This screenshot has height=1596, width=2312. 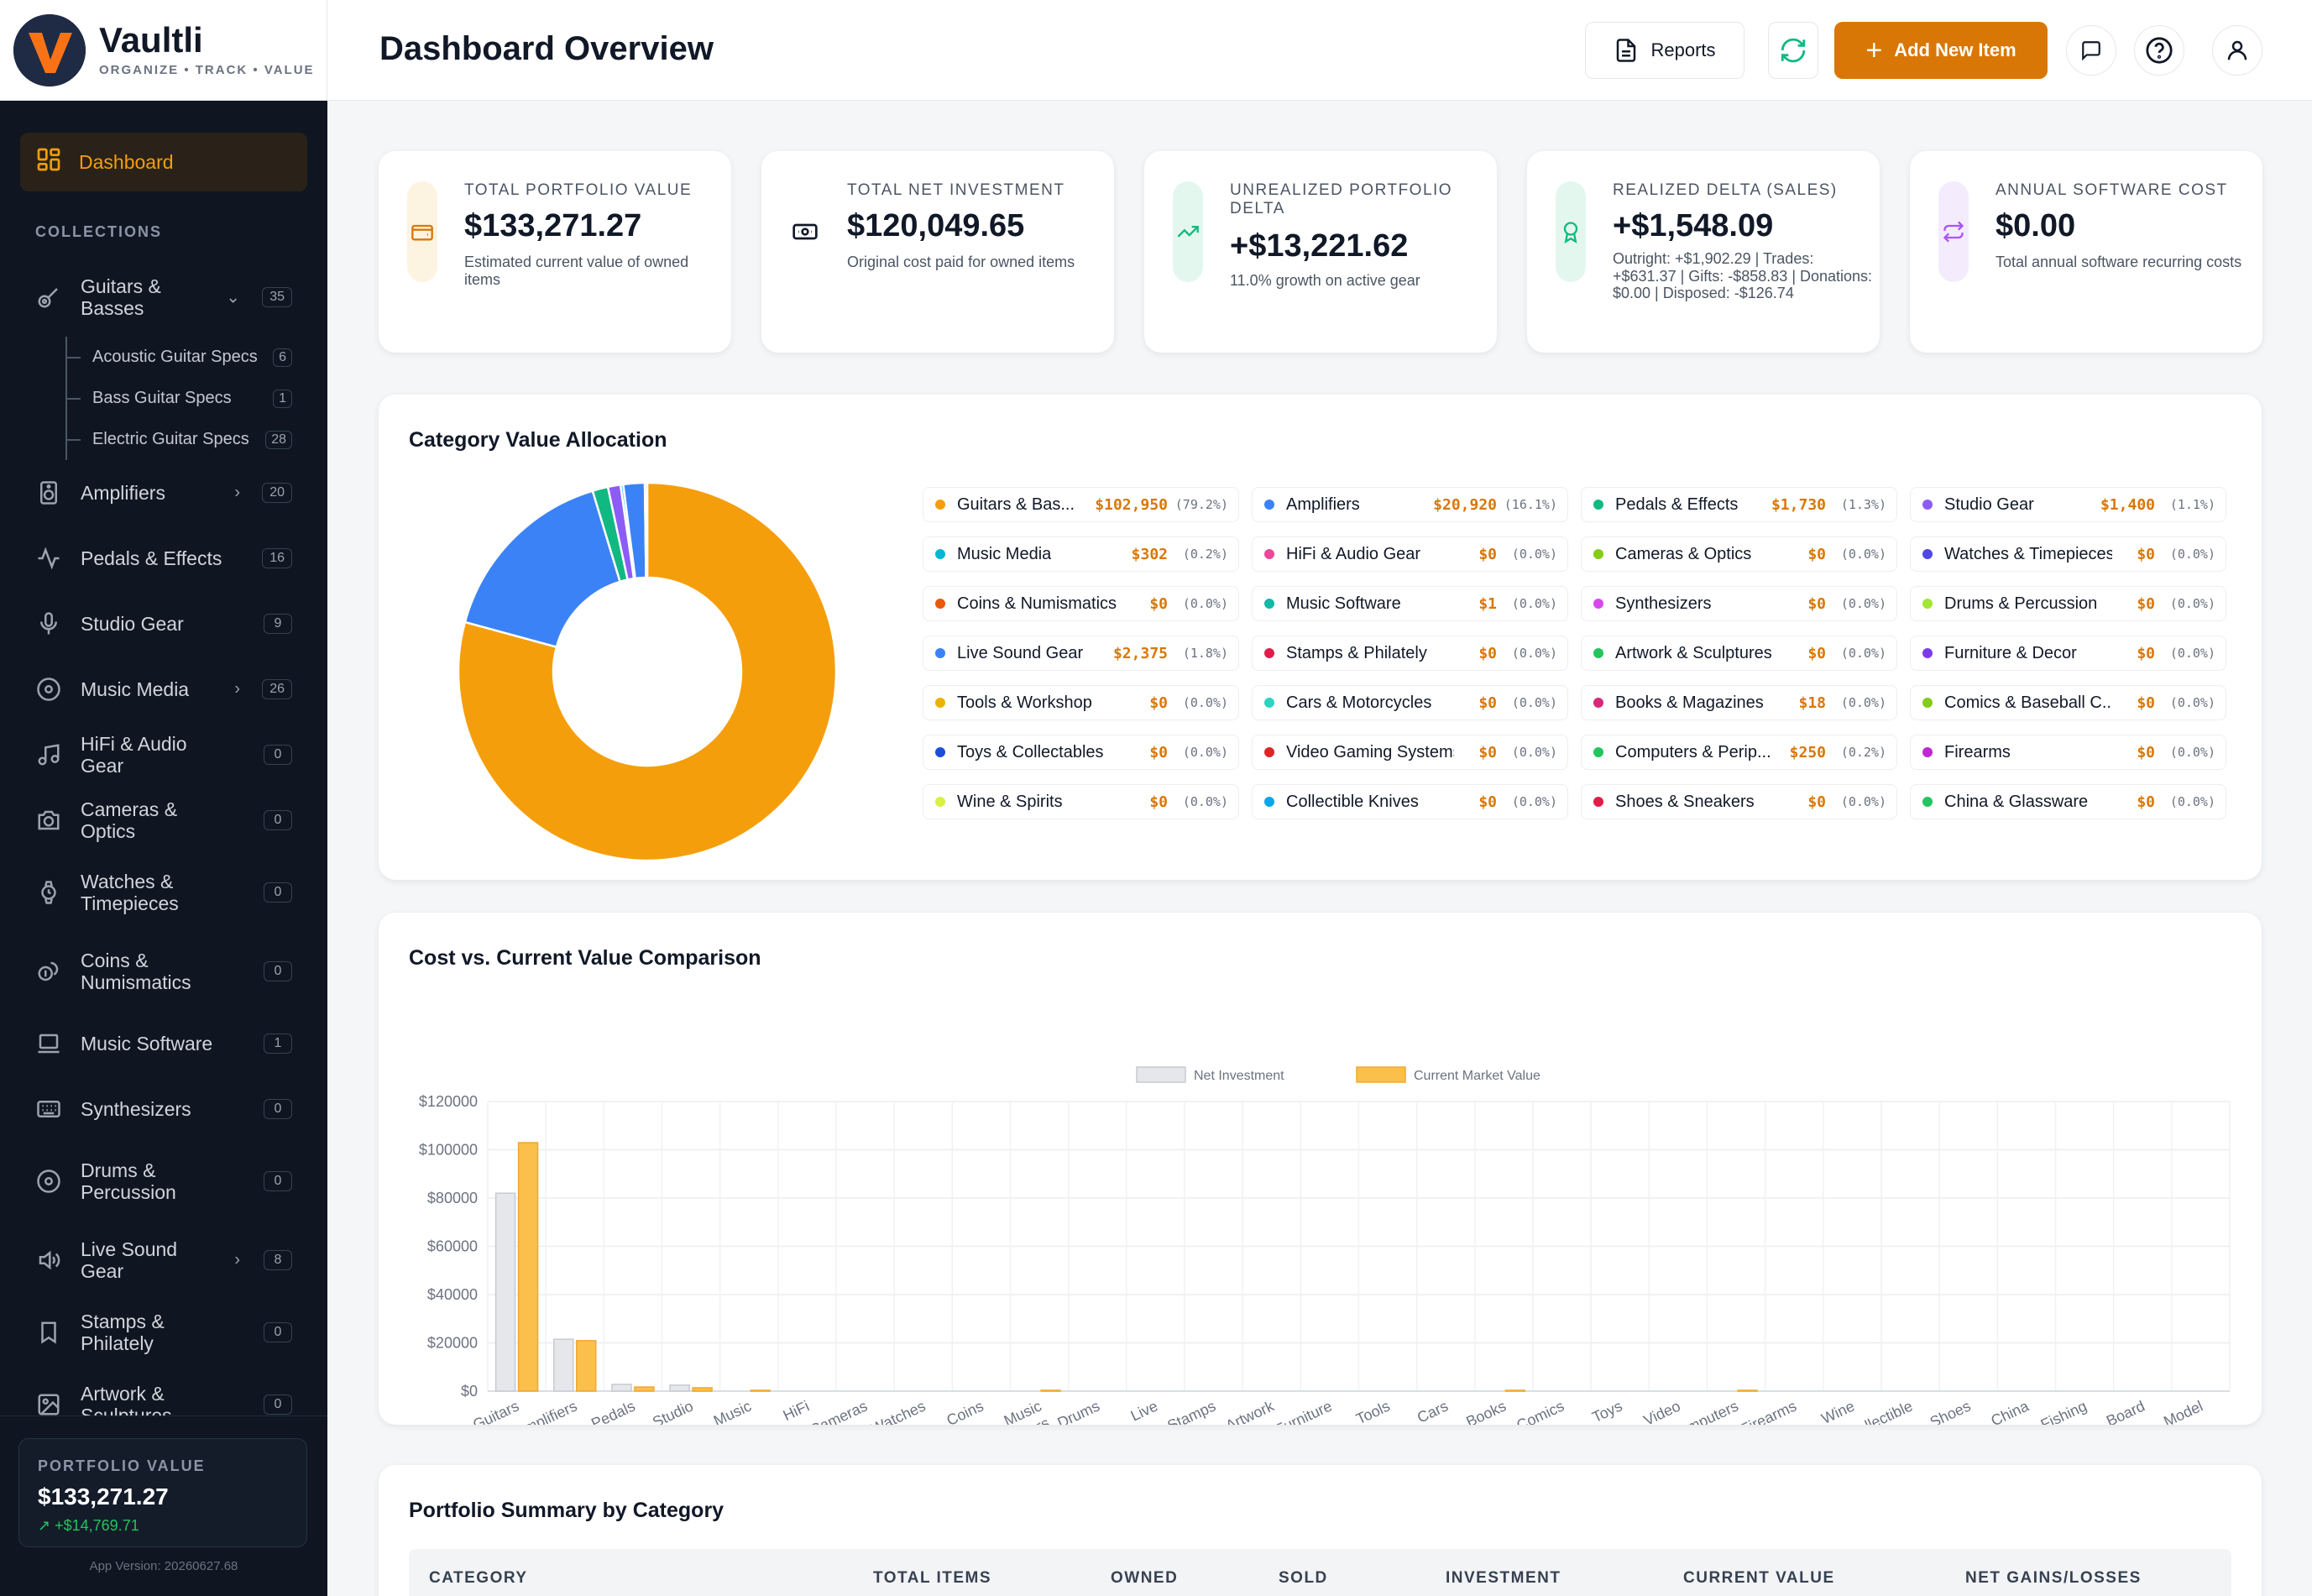 I want to click on sidebar-item-amplifiers: Amplifiers › 20, so click(x=163, y=493).